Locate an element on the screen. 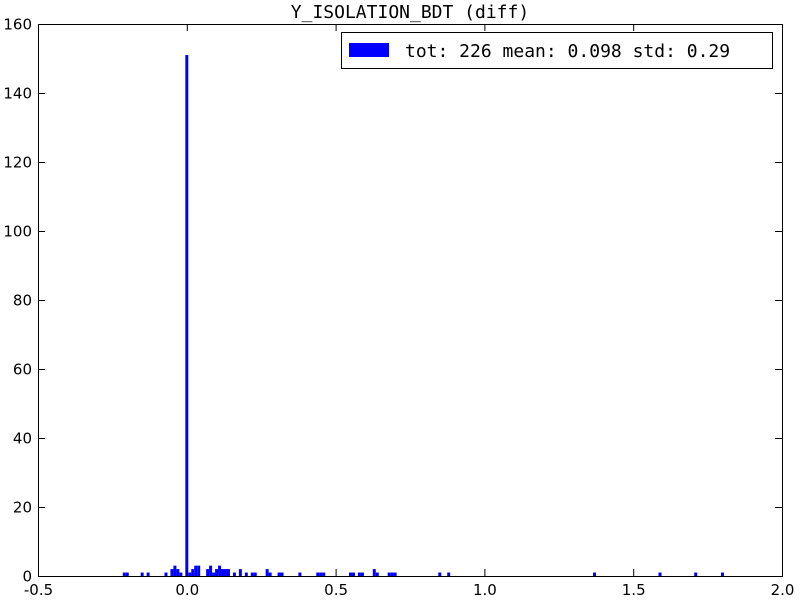 The width and height of the screenshot is (800, 600). legend-label: tot: 226 mean: 0.098 std: 0.29 is located at coordinates (567, 51).